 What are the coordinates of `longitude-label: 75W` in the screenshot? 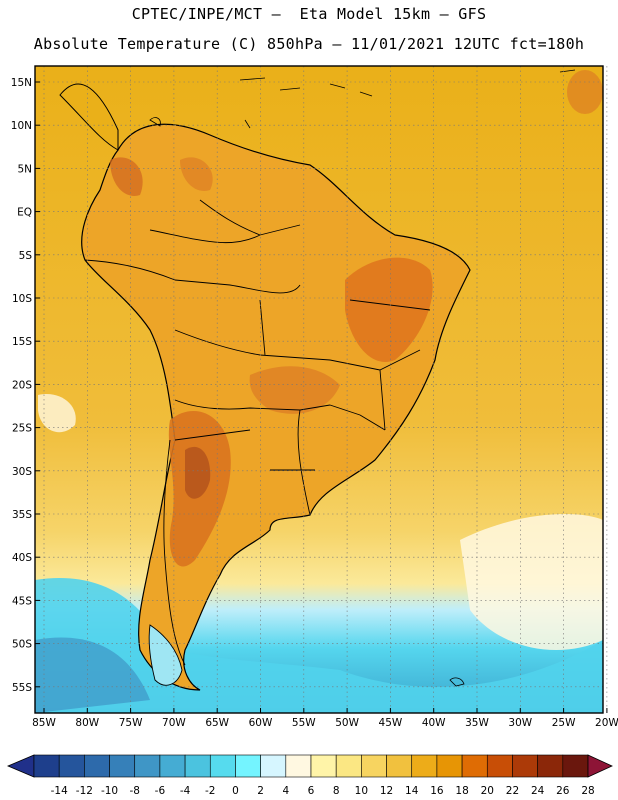 It's located at (131, 723).